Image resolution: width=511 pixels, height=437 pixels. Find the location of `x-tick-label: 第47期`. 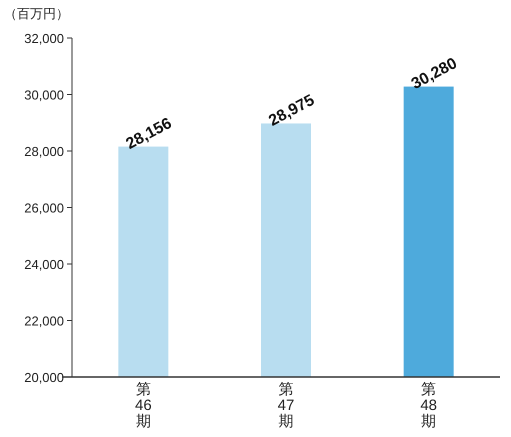

x-tick-label: 第47期 is located at coordinates (286, 405).